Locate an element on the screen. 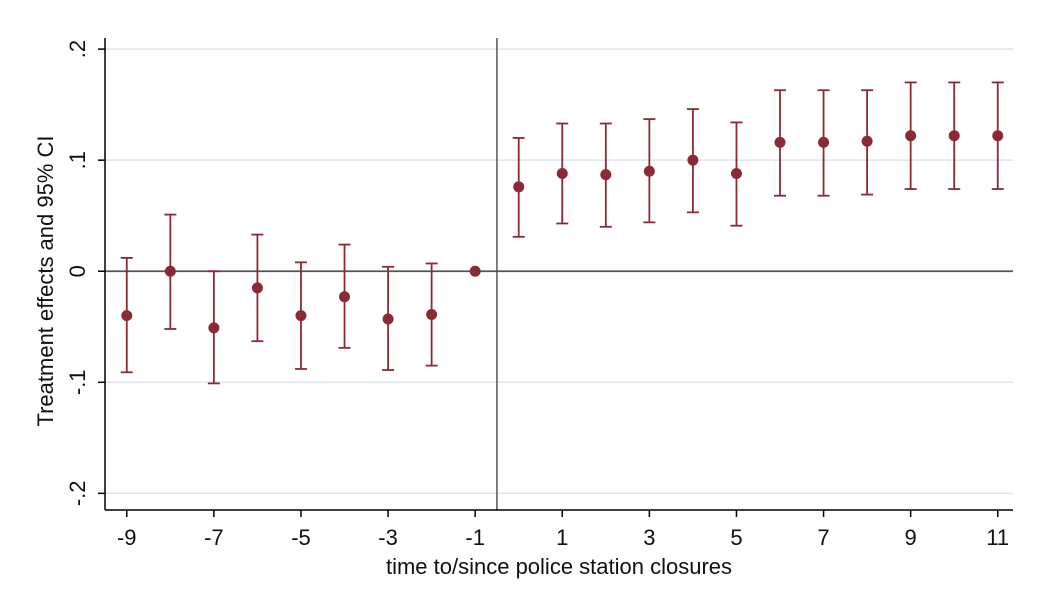 This screenshot has width=1063, height=599. y-tick-label: -.1 is located at coordinates (77, 382).